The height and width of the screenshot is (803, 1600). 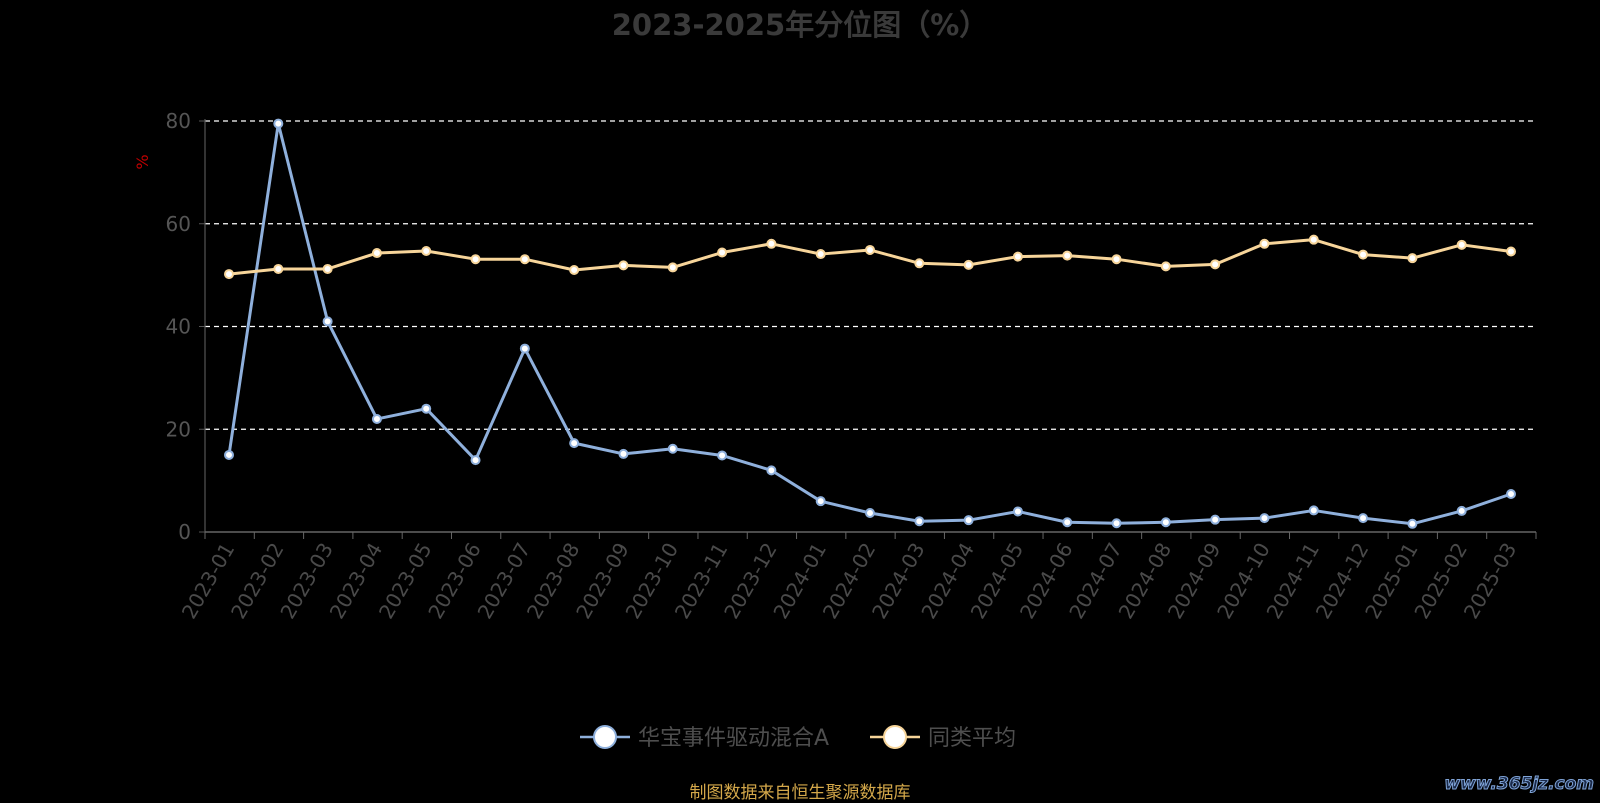 I want to click on legend-item-0: 华宝事件驱动混合A, so click(x=704, y=738).